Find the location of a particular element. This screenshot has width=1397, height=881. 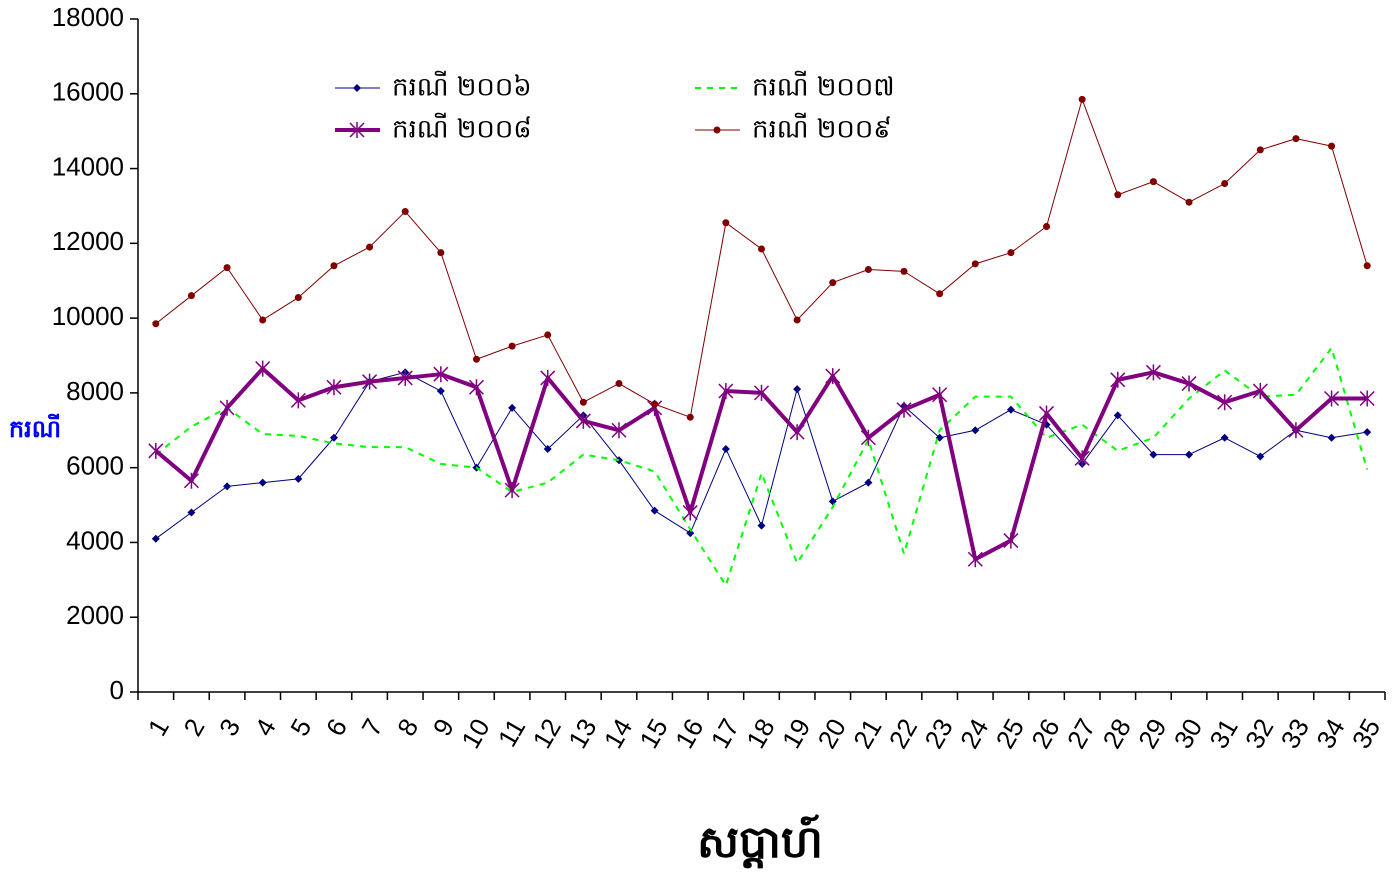

x-tick-label: 33 is located at coordinates (1295, 733).